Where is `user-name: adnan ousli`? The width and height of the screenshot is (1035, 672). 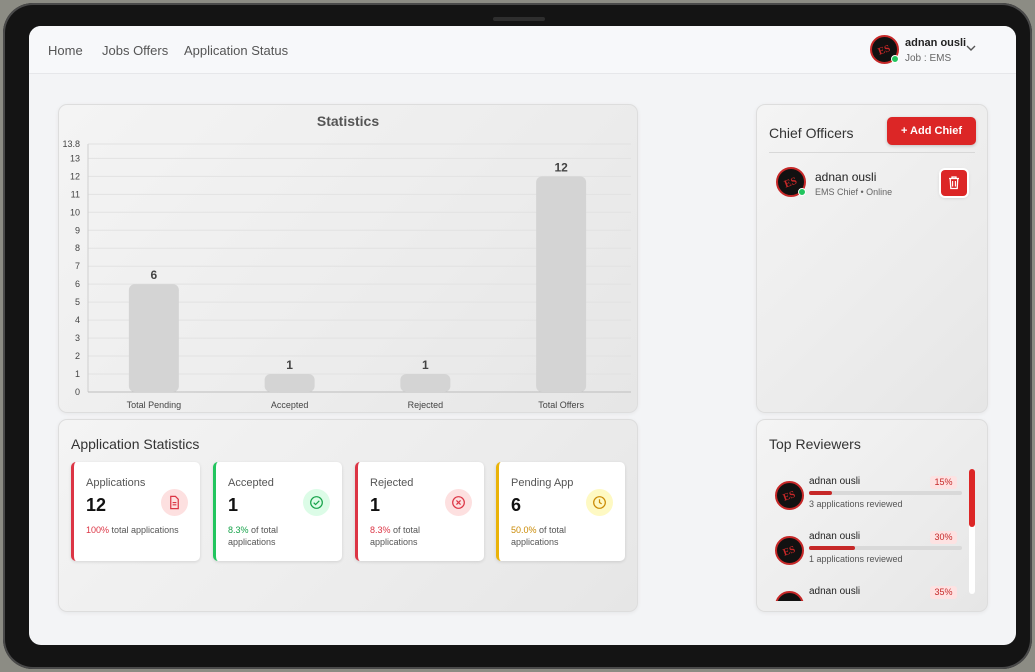
user-name: adnan ousli is located at coordinates (936, 43).